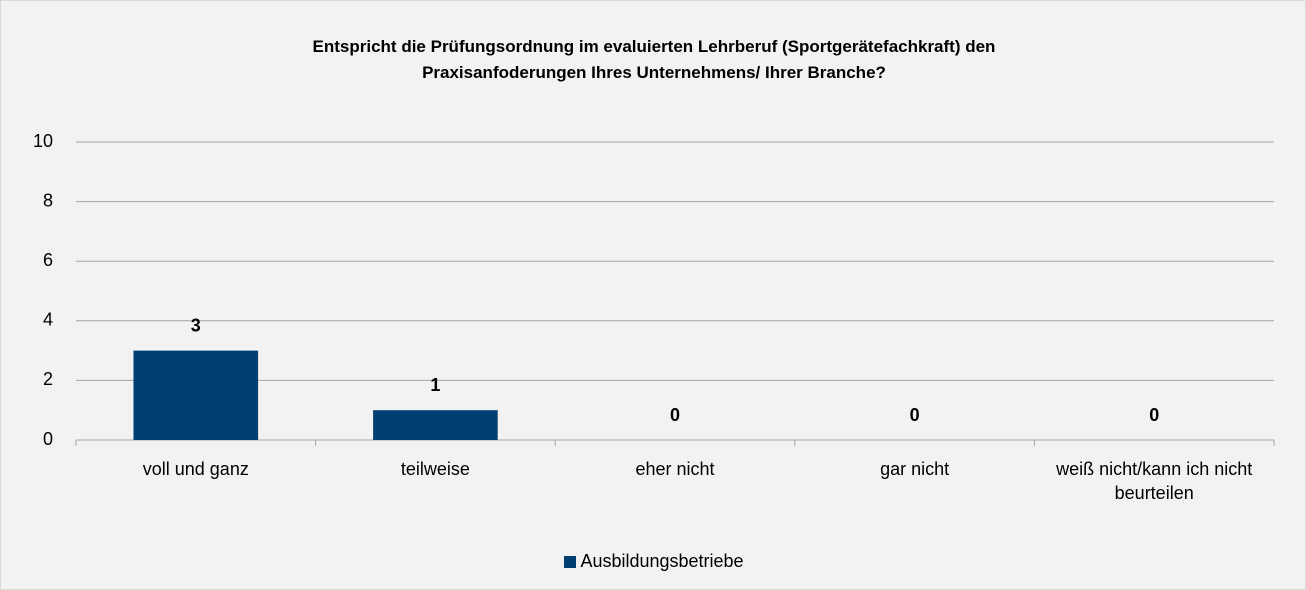 This screenshot has height=590, width=1306. What do you see at coordinates (675, 469) in the screenshot?
I see `x-tick-label: eher nicht` at bounding box center [675, 469].